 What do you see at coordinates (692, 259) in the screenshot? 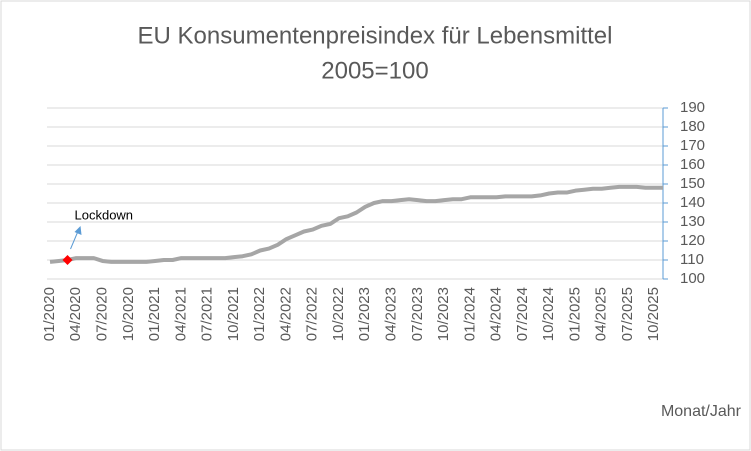
I see `y-tick-label: 110` at bounding box center [692, 259].